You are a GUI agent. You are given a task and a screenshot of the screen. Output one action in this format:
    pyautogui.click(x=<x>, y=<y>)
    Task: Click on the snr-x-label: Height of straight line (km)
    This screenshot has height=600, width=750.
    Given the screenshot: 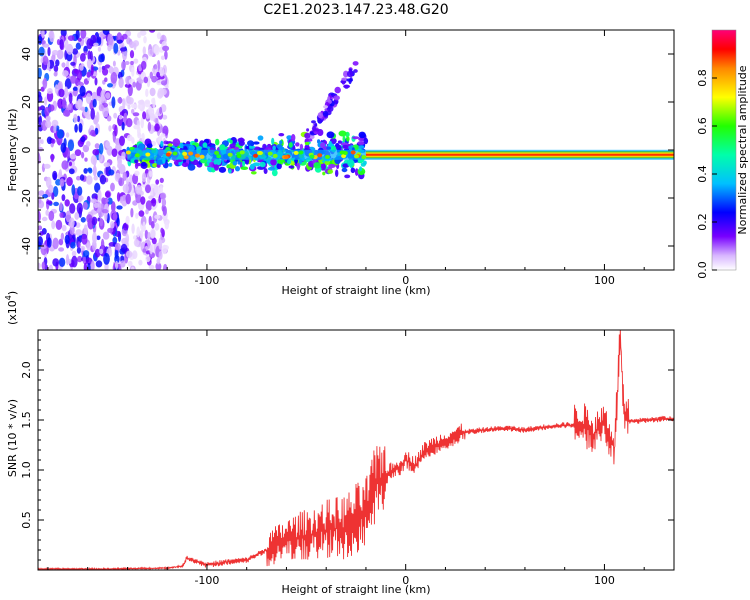 What is the action you would take?
    pyautogui.click(x=355, y=589)
    